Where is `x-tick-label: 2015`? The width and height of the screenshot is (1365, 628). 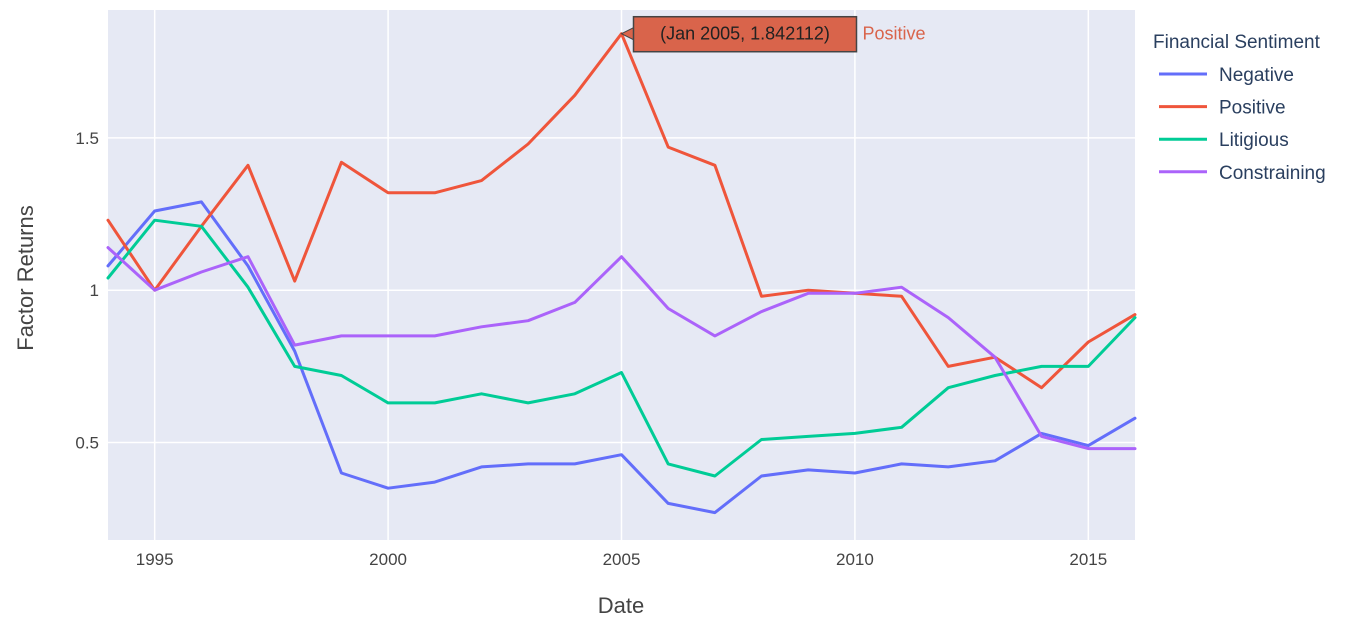 x-tick-label: 2015 is located at coordinates (1088, 559).